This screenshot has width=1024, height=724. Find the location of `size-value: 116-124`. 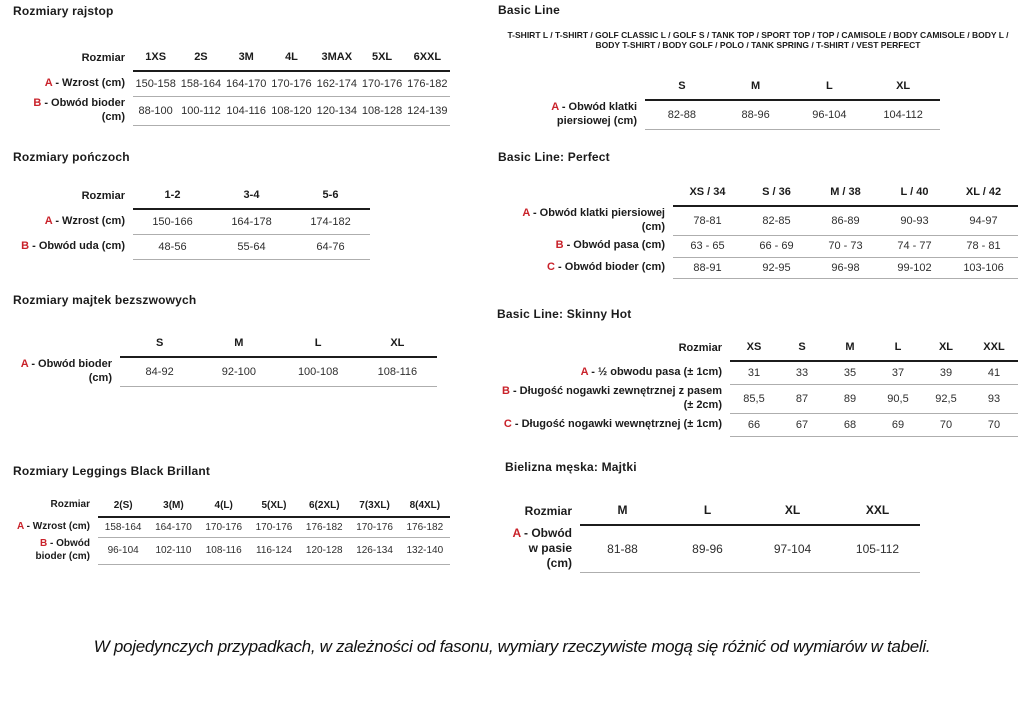

size-value: 116-124 is located at coordinates (274, 551).